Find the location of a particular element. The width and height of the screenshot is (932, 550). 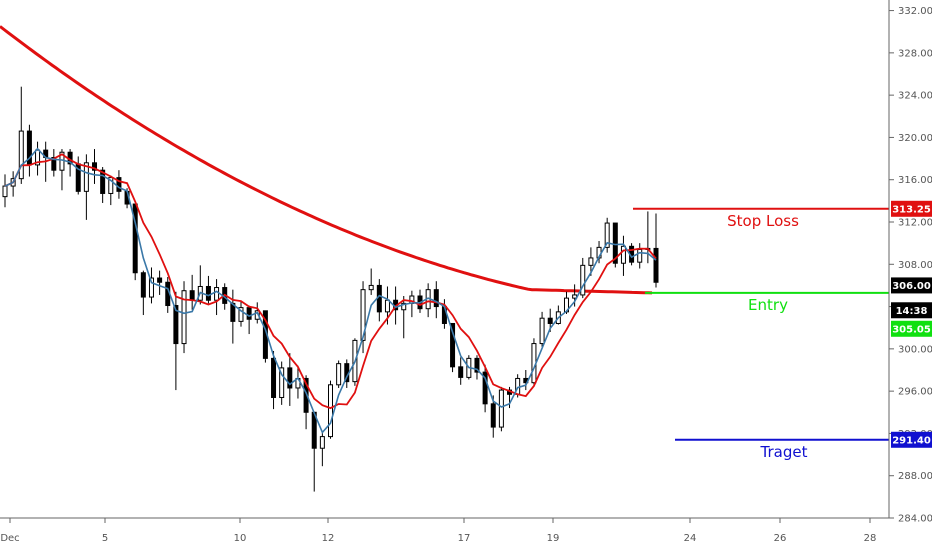

time-tick-label: 12 is located at coordinates (328, 538).